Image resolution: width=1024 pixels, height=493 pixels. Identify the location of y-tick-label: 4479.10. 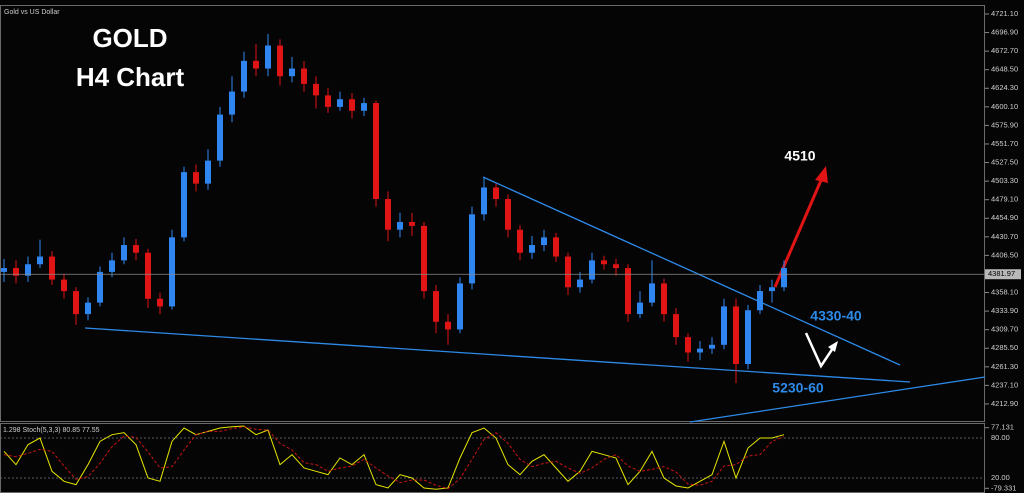
(1004, 199).